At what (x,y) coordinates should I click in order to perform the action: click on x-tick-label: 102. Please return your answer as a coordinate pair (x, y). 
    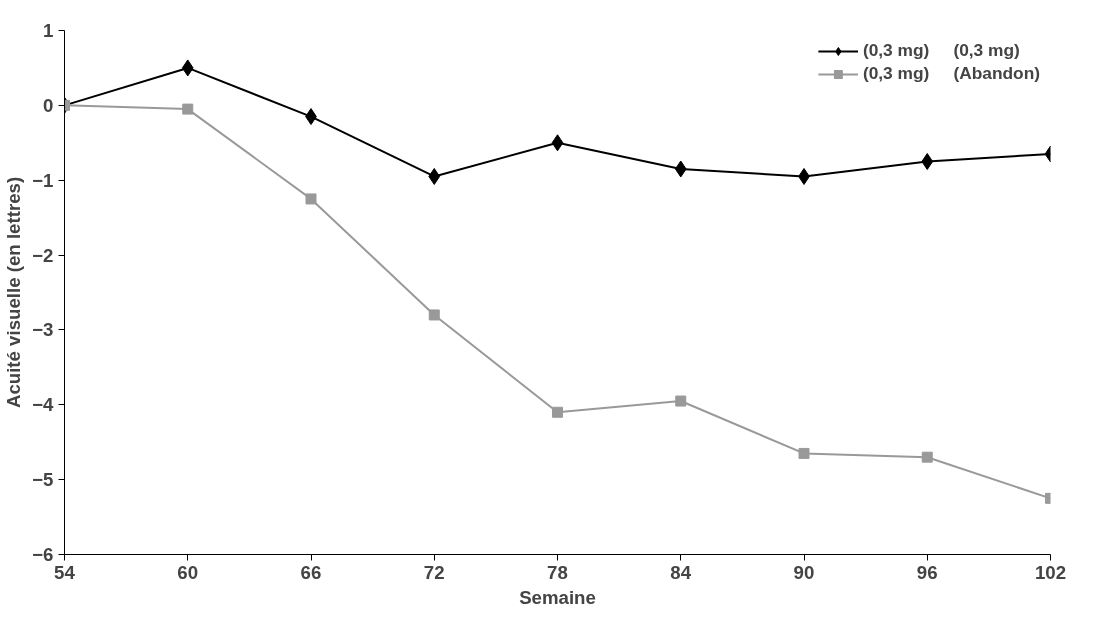
    Looking at the image, I should click on (1050, 572).